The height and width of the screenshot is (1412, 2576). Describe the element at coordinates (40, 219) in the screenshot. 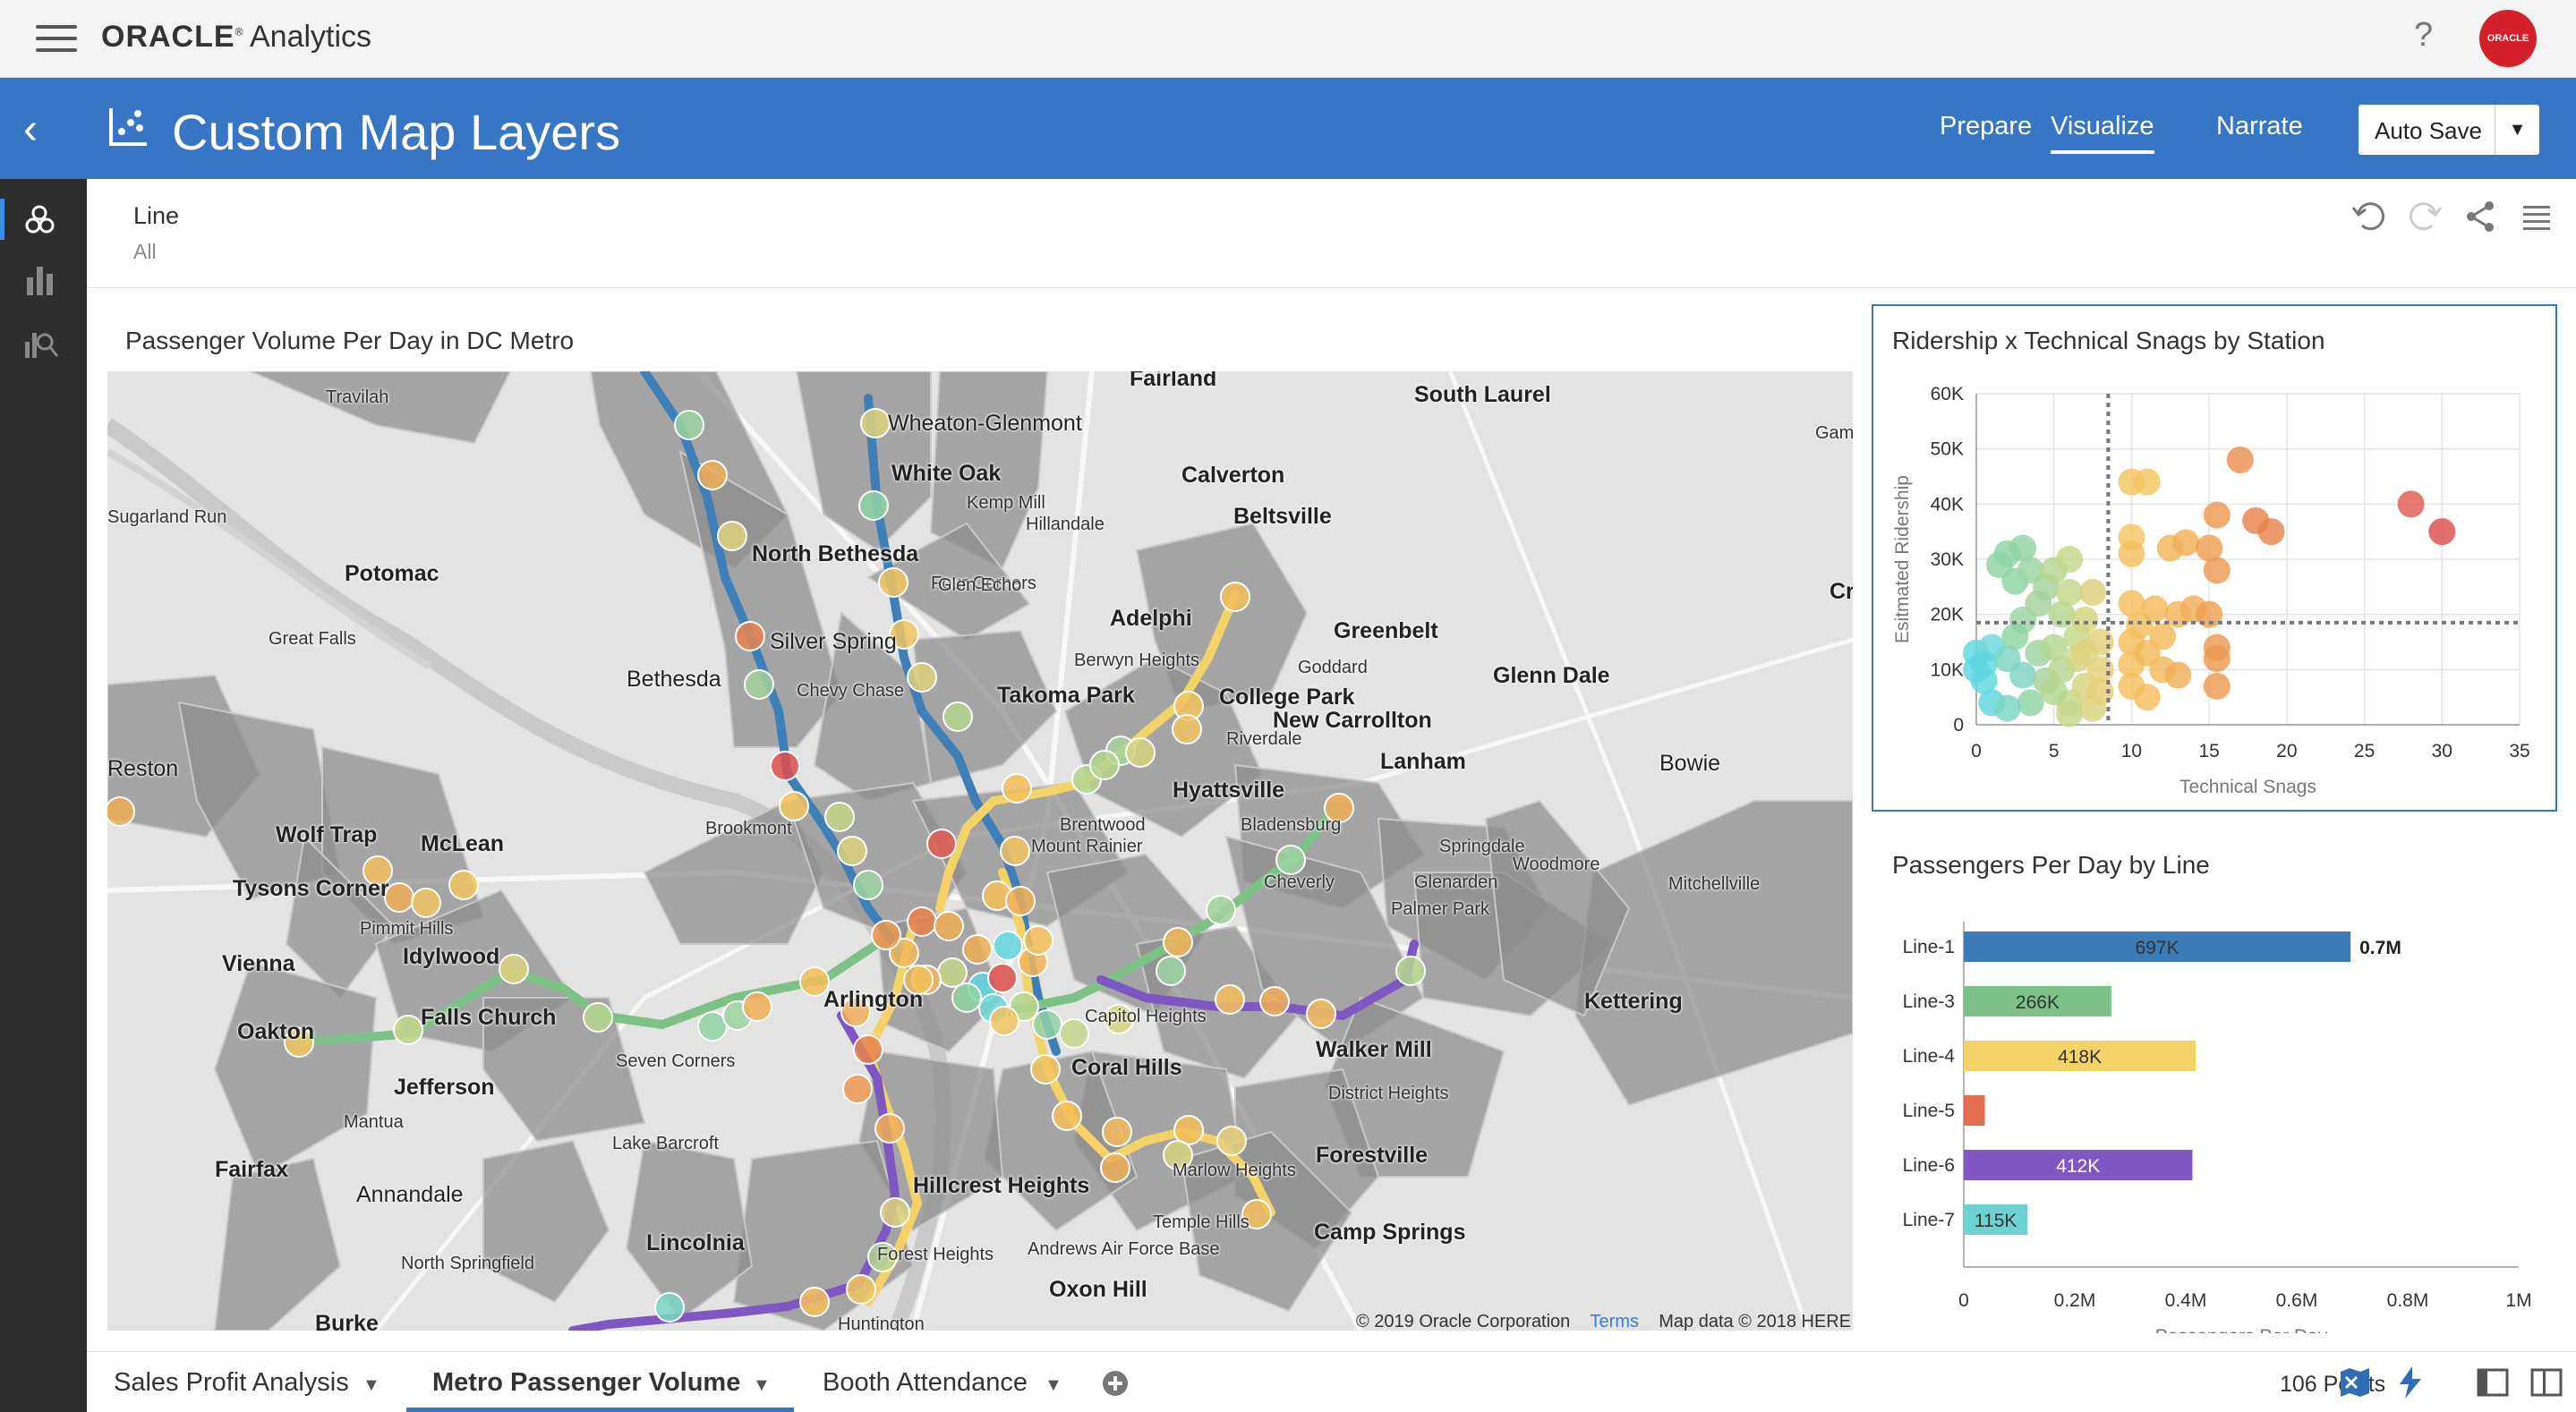

I see `data-panel-icon` at that location.